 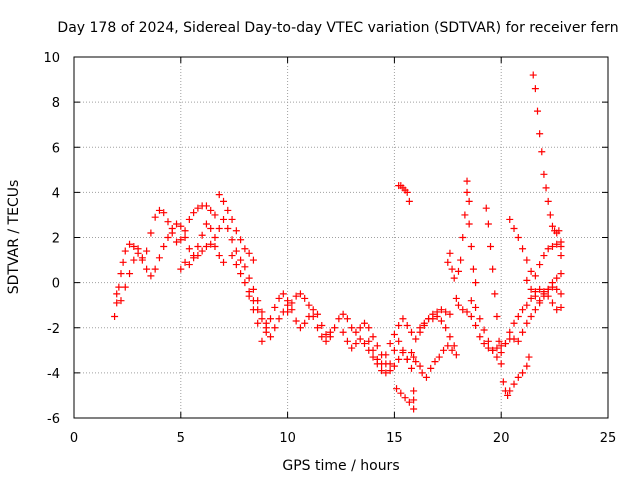 What do you see at coordinates (56, 103) in the screenshot?
I see `y-tick-label: 8` at bounding box center [56, 103].